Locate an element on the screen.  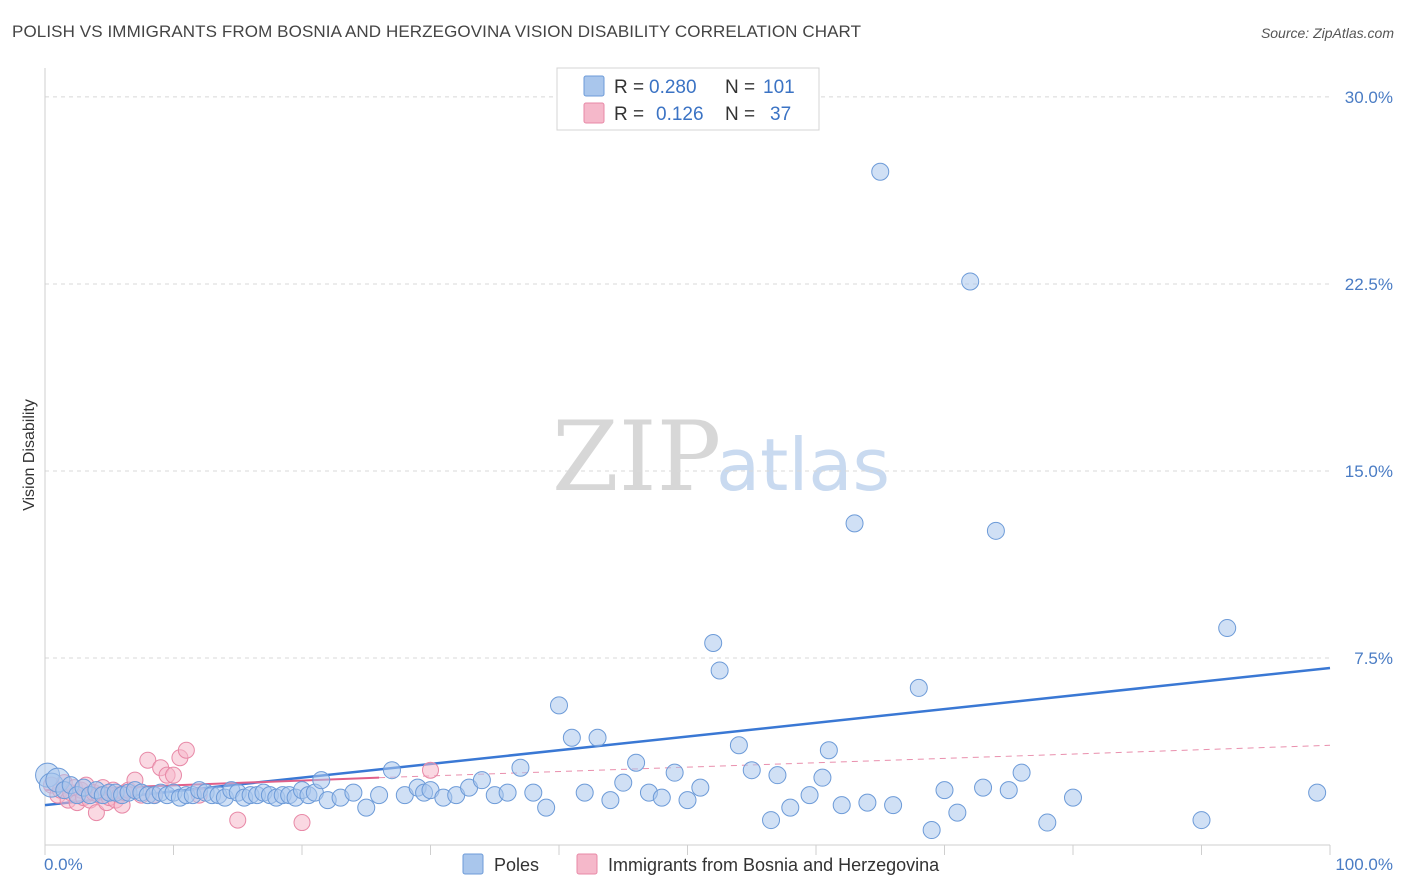
legend-poles-r-label: R = is located at coordinates (629, 87).